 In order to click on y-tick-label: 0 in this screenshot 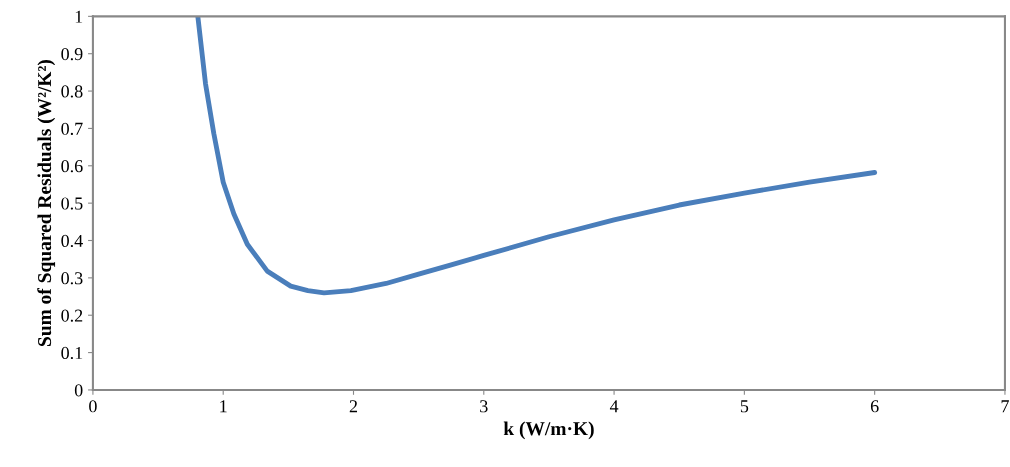, I will do `click(78, 390)`.